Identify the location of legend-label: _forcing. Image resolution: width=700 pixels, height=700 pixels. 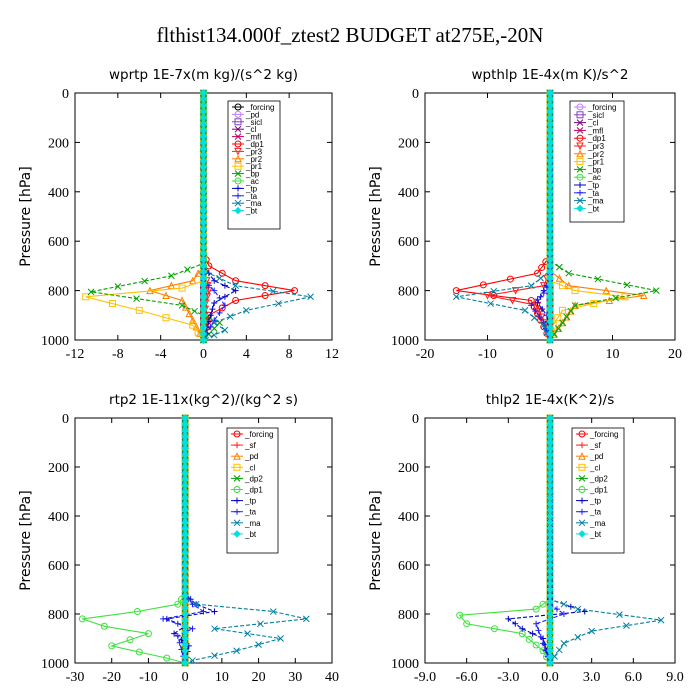
(259, 107).